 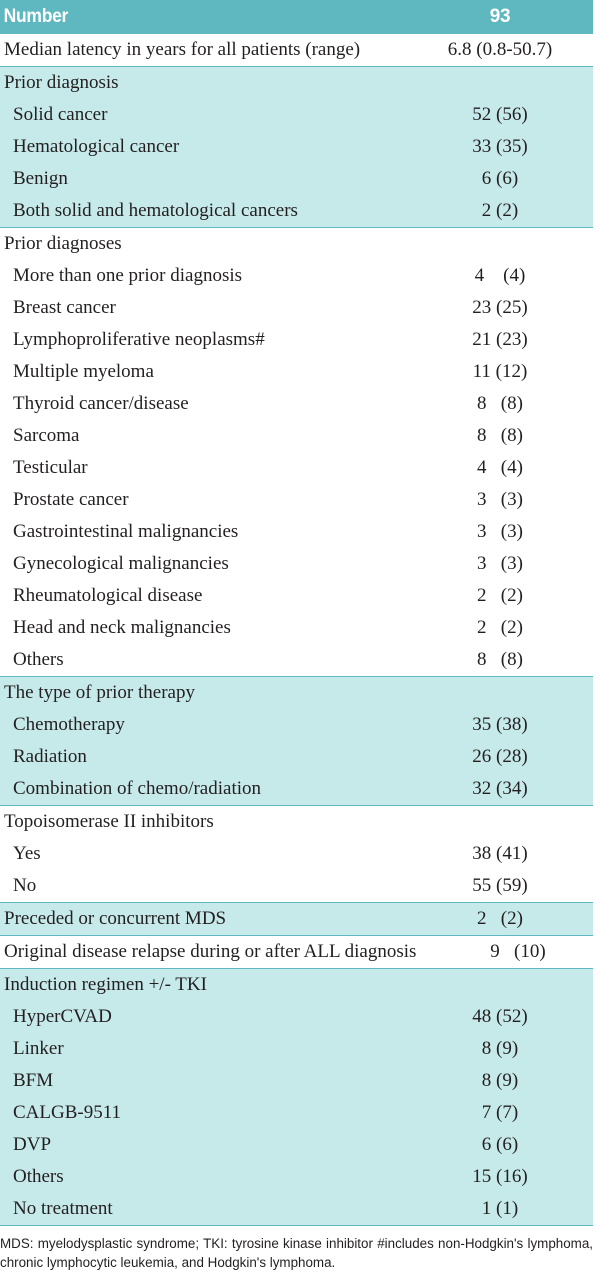 What do you see at coordinates (137, 788) in the screenshot?
I see `row-label: Combination of chemo/radiation` at bounding box center [137, 788].